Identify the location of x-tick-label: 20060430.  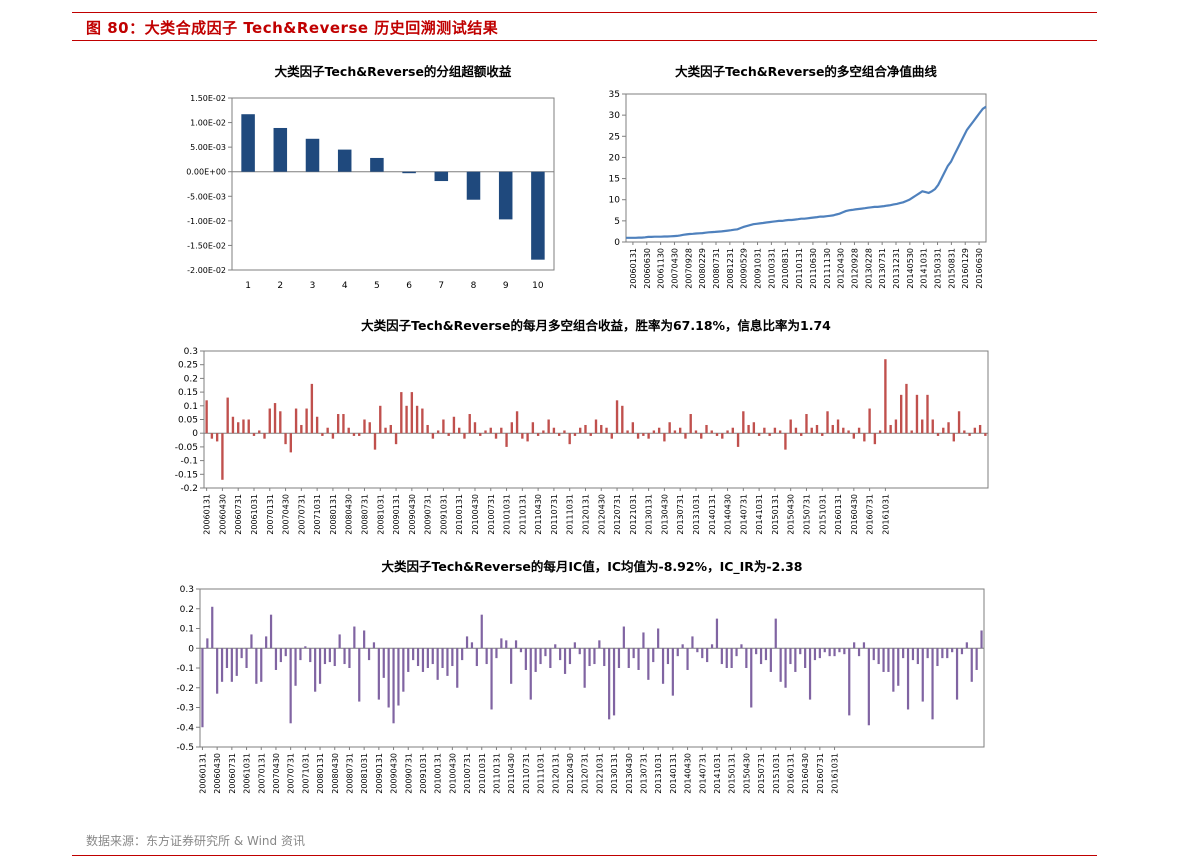
(217, 773).